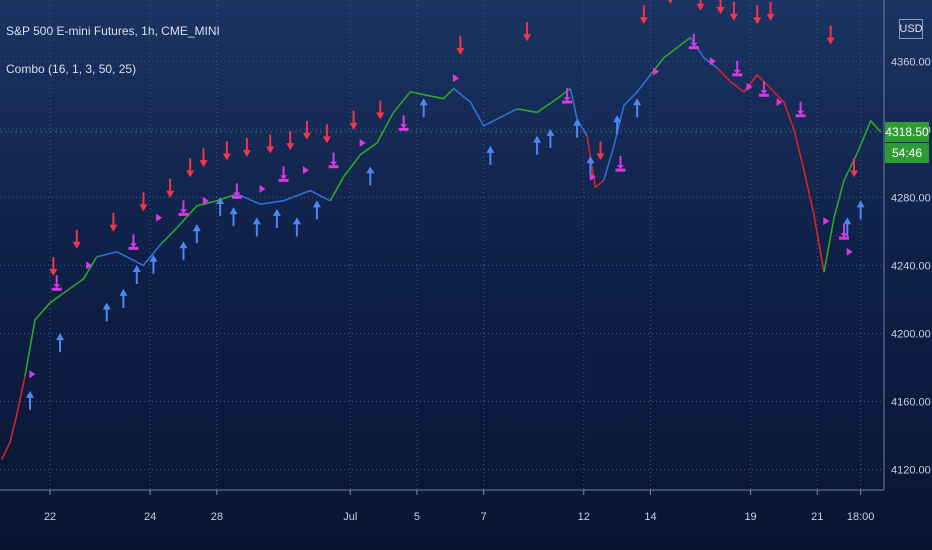 The width and height of the screenshot is (932, 550). What do you see at coordinates (417, 517) in the screenshot?
I see `x-tick-label: 5` at bounding box center [417, 517].